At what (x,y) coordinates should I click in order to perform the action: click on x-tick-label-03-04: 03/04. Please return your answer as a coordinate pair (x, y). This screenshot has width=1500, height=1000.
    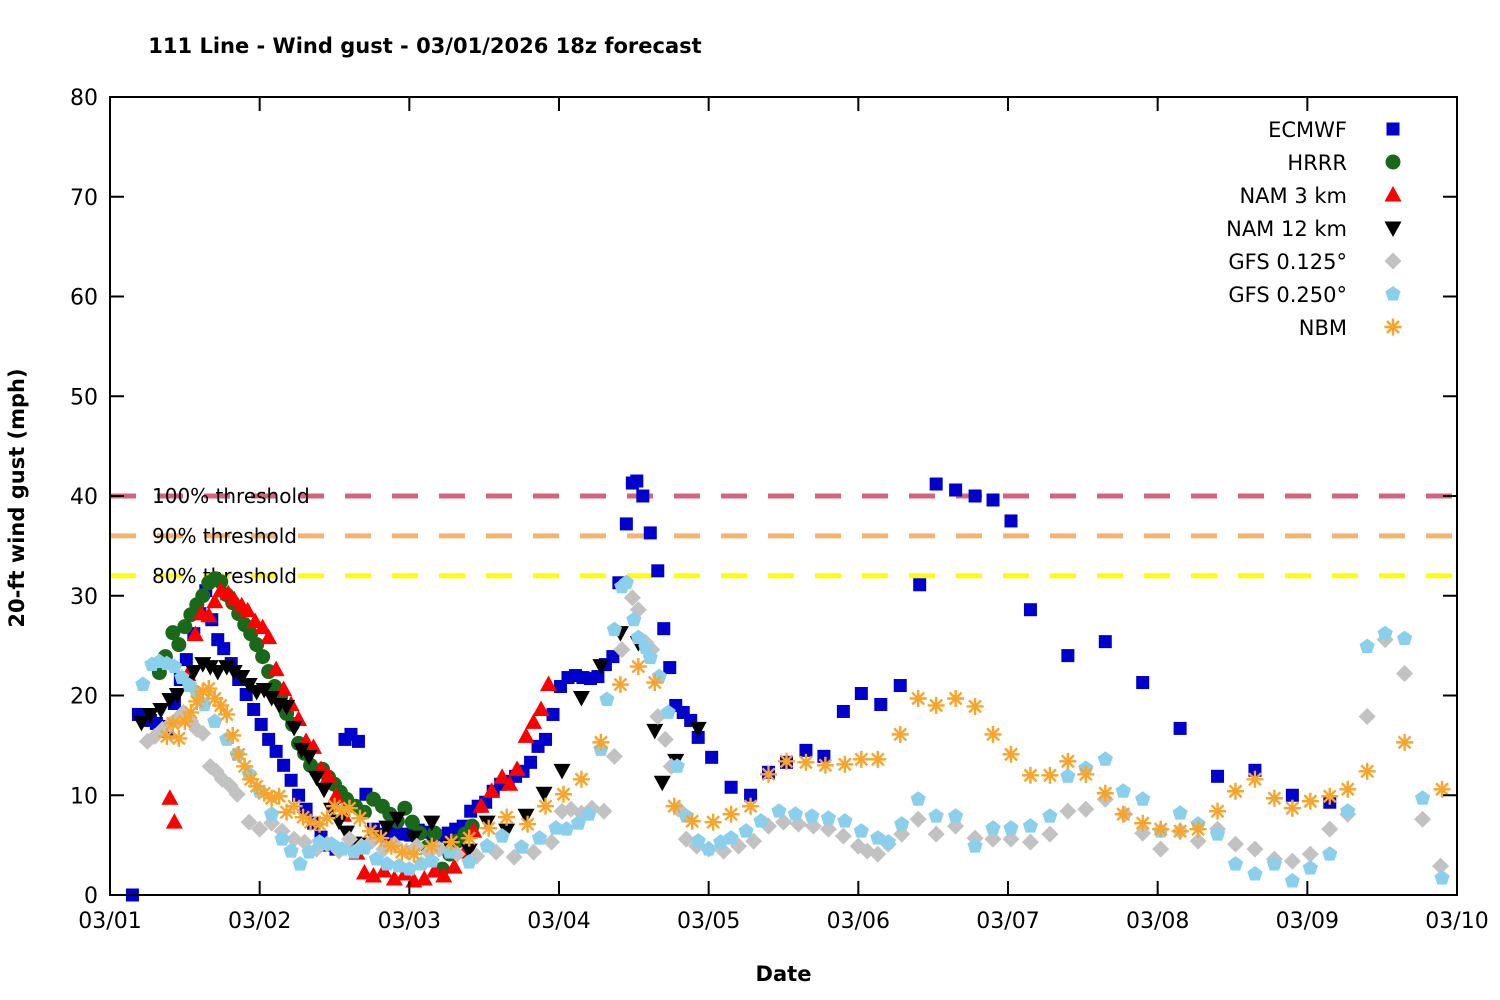
    Looking at the image, I should click on (558, 921).